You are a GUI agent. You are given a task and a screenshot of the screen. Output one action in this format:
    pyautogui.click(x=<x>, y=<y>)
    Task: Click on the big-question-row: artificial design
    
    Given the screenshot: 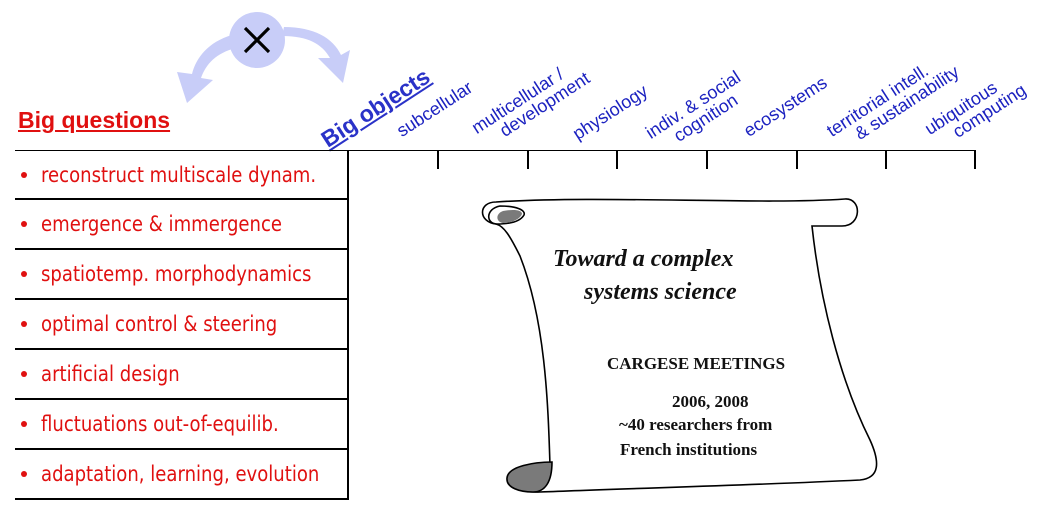 What is the action you would take?
    pyautogui.click(x=181, y=375)
    